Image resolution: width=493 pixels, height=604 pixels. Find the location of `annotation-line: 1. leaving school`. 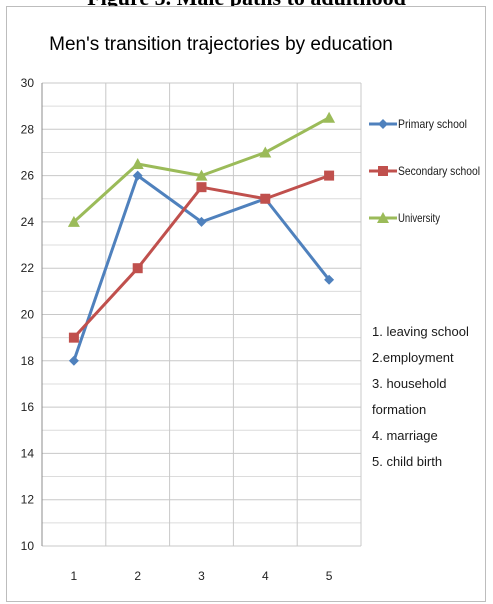

annotation-line: 1. leaving school is located at coordinates (420, 331).